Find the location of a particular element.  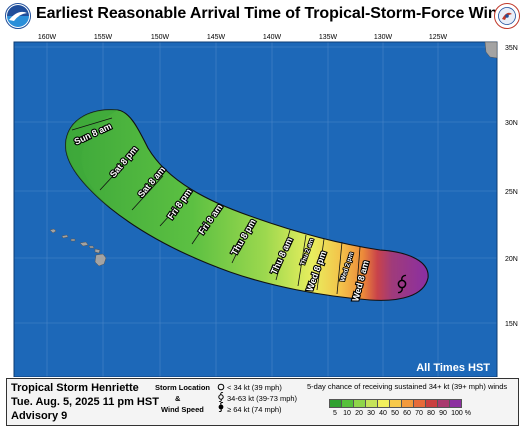

lat-label: 35N is located at coordinates (511, 48).